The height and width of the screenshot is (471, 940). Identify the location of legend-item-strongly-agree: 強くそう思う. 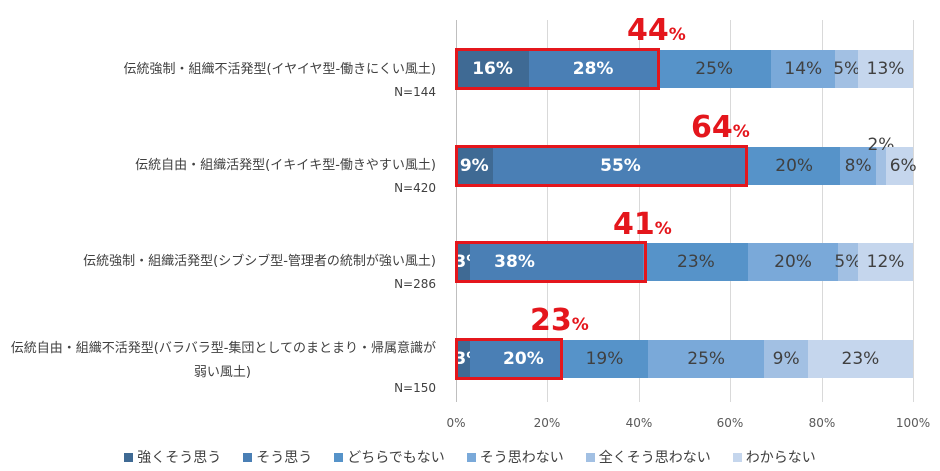
(172, 457).